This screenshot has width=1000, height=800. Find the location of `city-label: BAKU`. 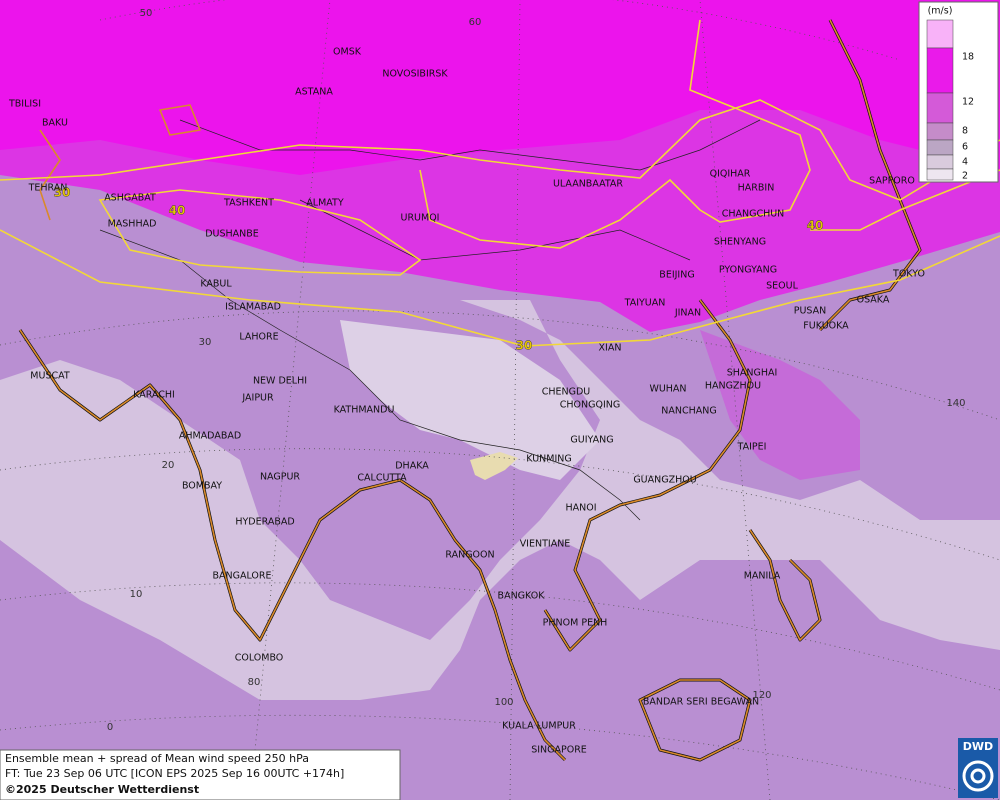

city-label: BAKU is located at coordinates (55, 123).